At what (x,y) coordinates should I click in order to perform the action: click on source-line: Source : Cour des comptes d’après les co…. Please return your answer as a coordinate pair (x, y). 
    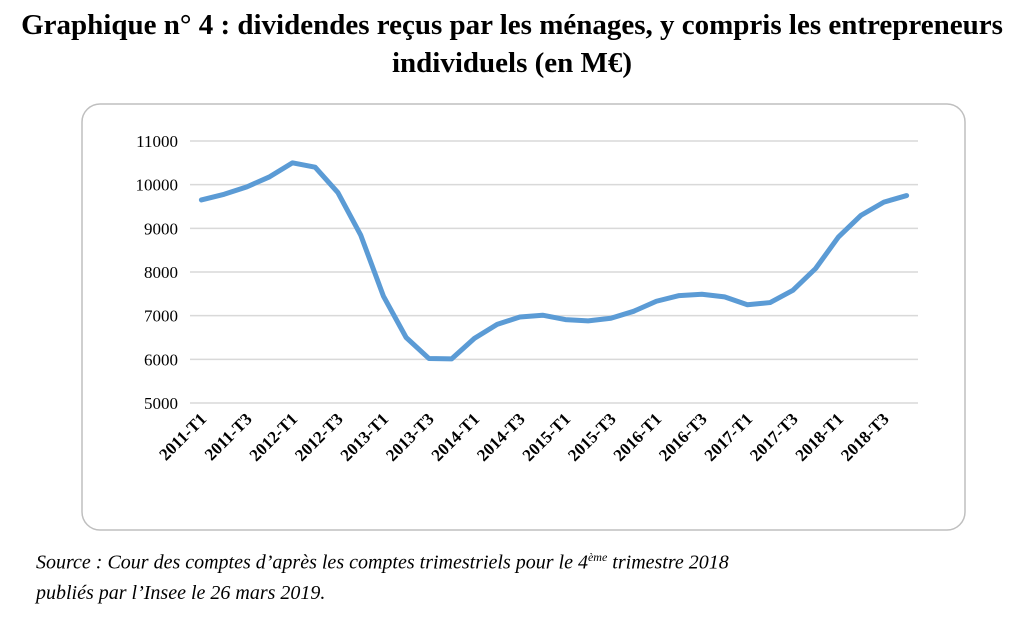
    Looking at the image, I should click on (382, 562).